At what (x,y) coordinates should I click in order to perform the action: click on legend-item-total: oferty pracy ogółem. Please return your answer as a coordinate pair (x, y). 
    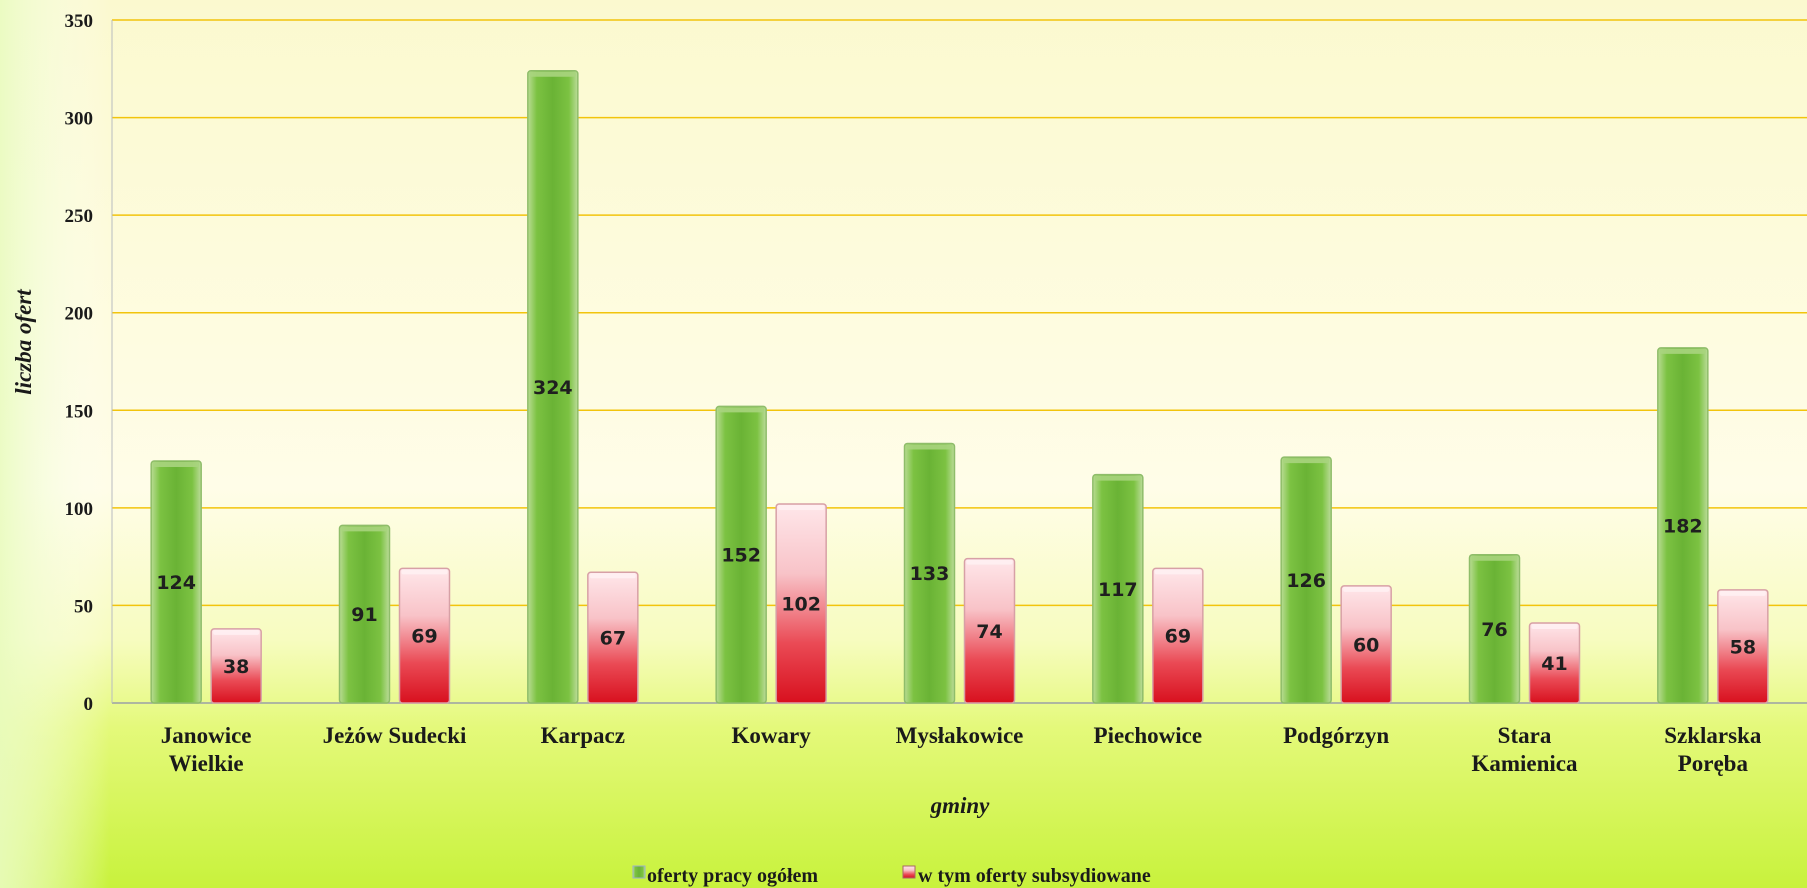
    Looking at the image, I should click on (725, 876).